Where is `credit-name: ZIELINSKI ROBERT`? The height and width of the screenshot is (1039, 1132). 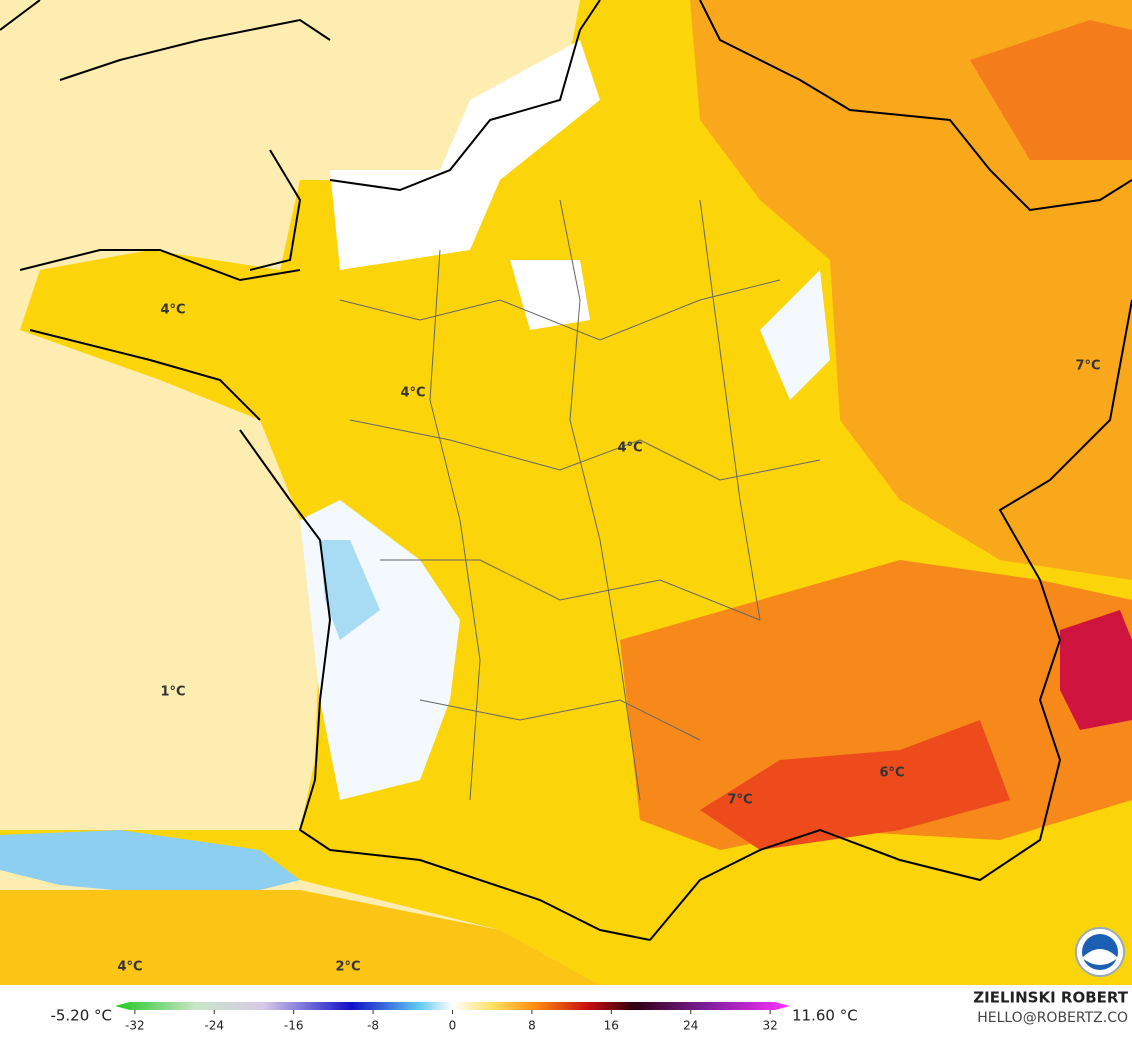 credit-name: ZIELINSKI ROBERT is located at coordinates (1050, 998).